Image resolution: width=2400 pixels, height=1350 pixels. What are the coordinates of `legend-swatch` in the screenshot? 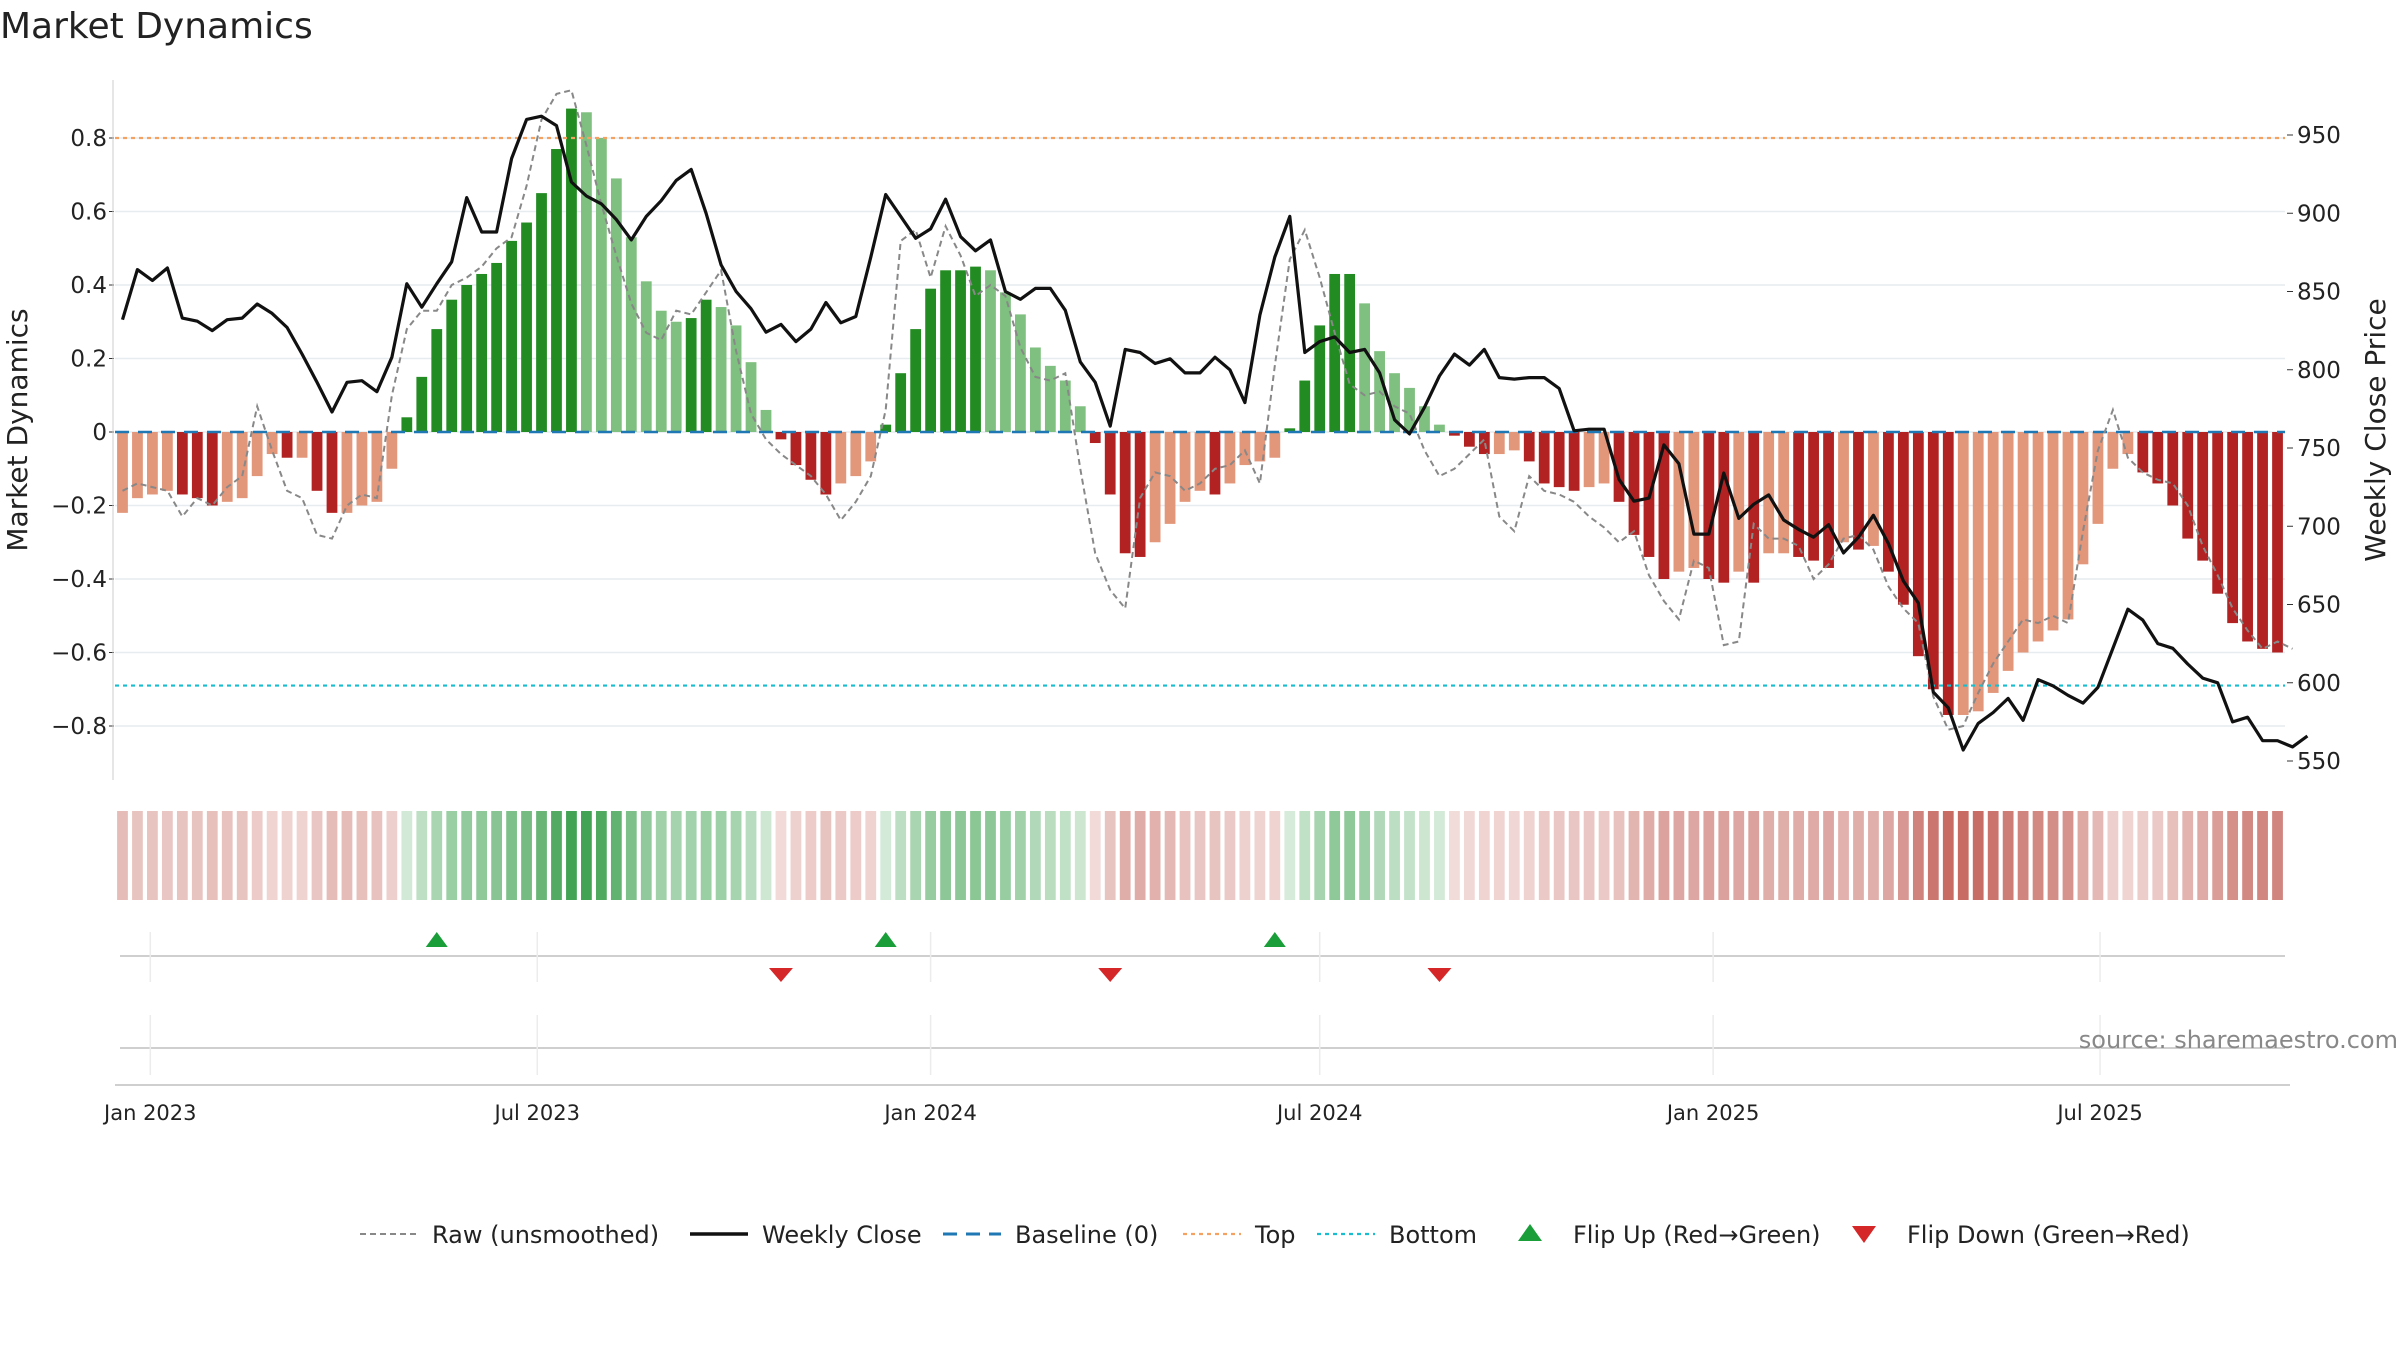 It's located at (1864, 1234).